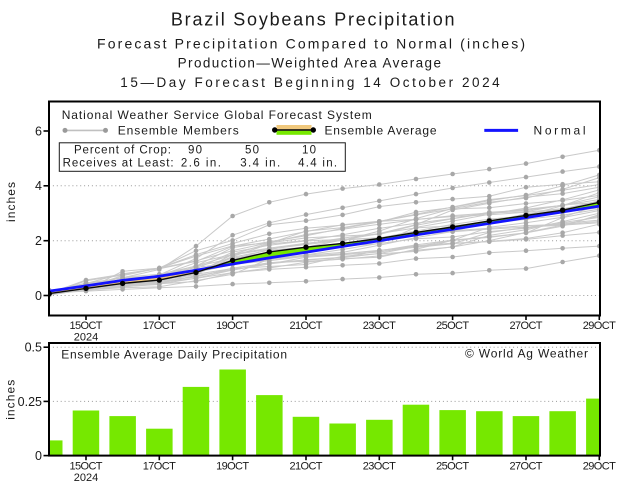 Image resolution: width=622 pixels, height=493 pixels. What do you see at coordinates (195, 150) in the screenshot?
I see `svg-text: 90` at bounding box center [195, 150].